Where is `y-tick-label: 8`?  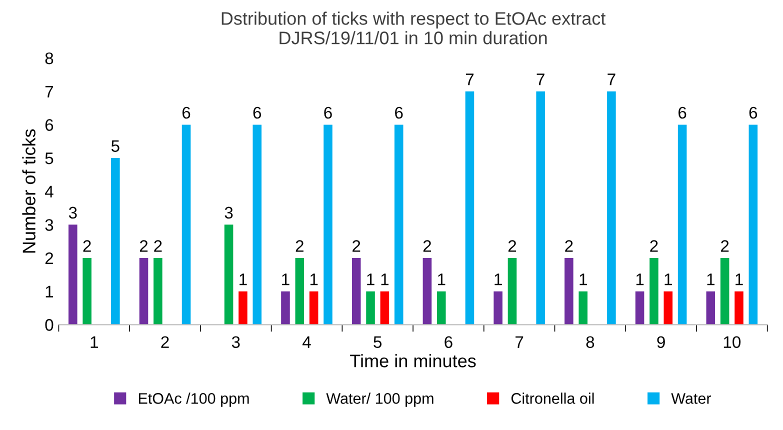
y-tick-label: 8 is located at coordinates (49, 58).